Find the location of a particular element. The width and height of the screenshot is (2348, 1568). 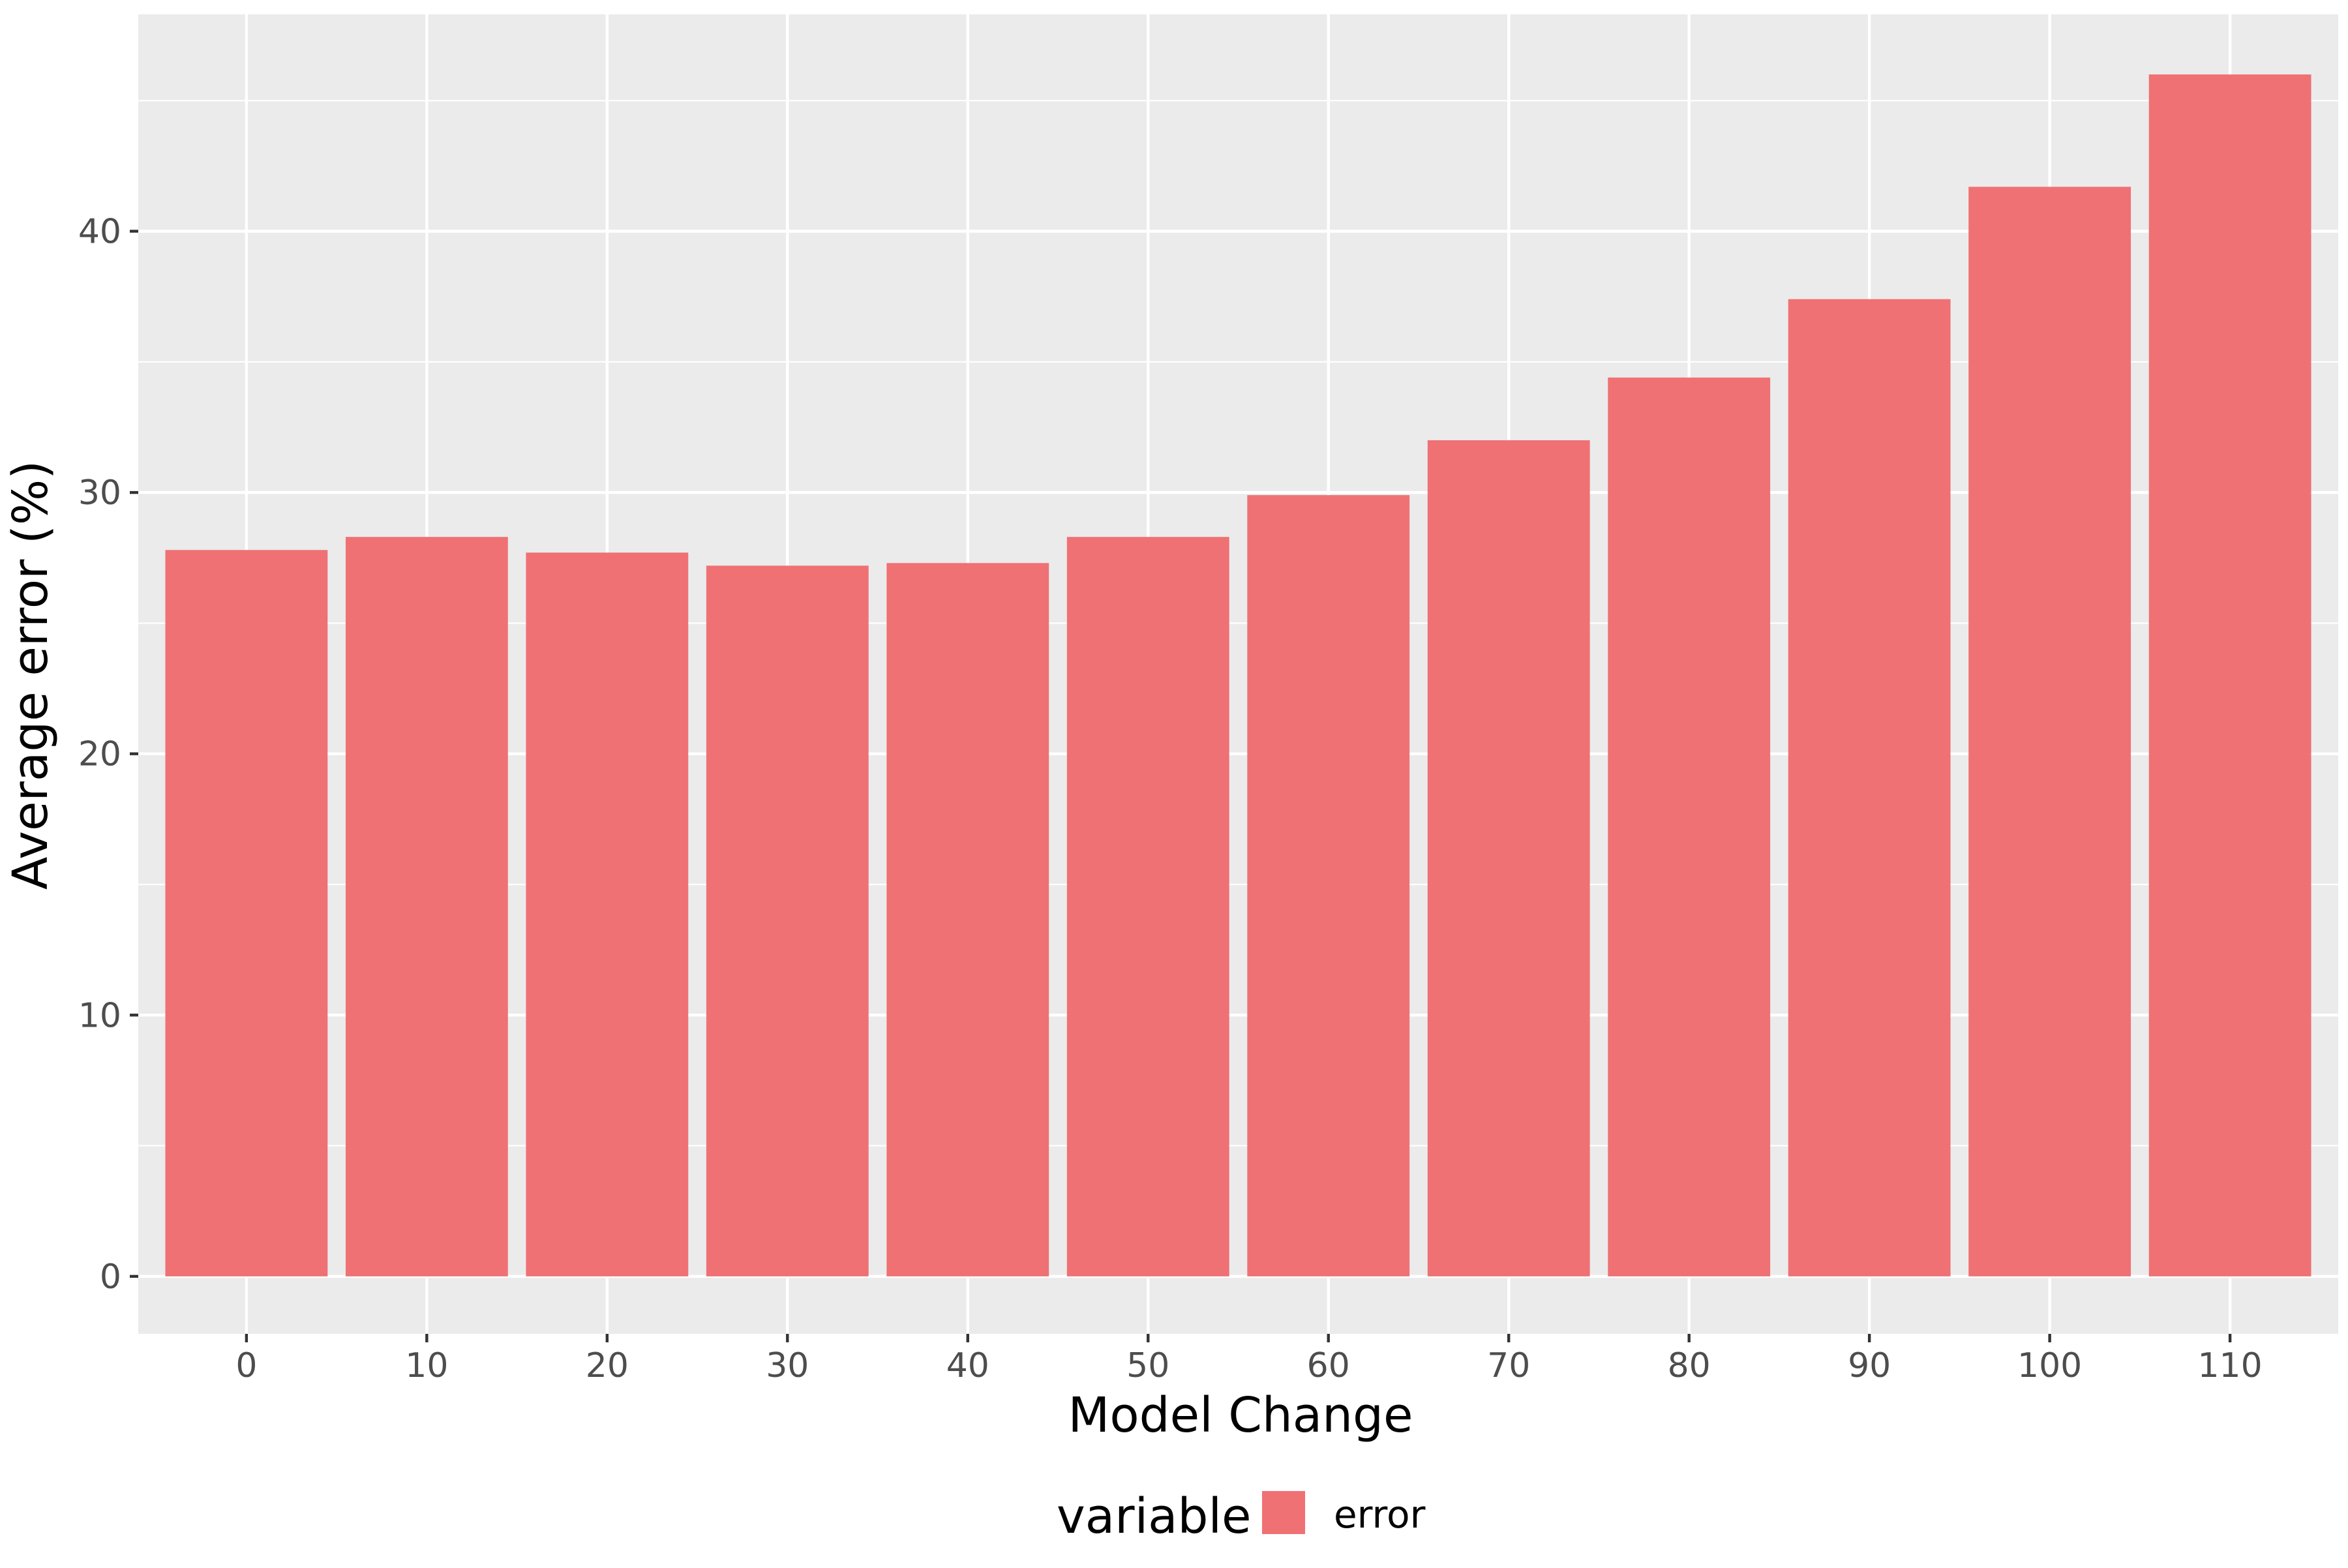

x-tick-label: 20 is located at coordinates (608, 1365).